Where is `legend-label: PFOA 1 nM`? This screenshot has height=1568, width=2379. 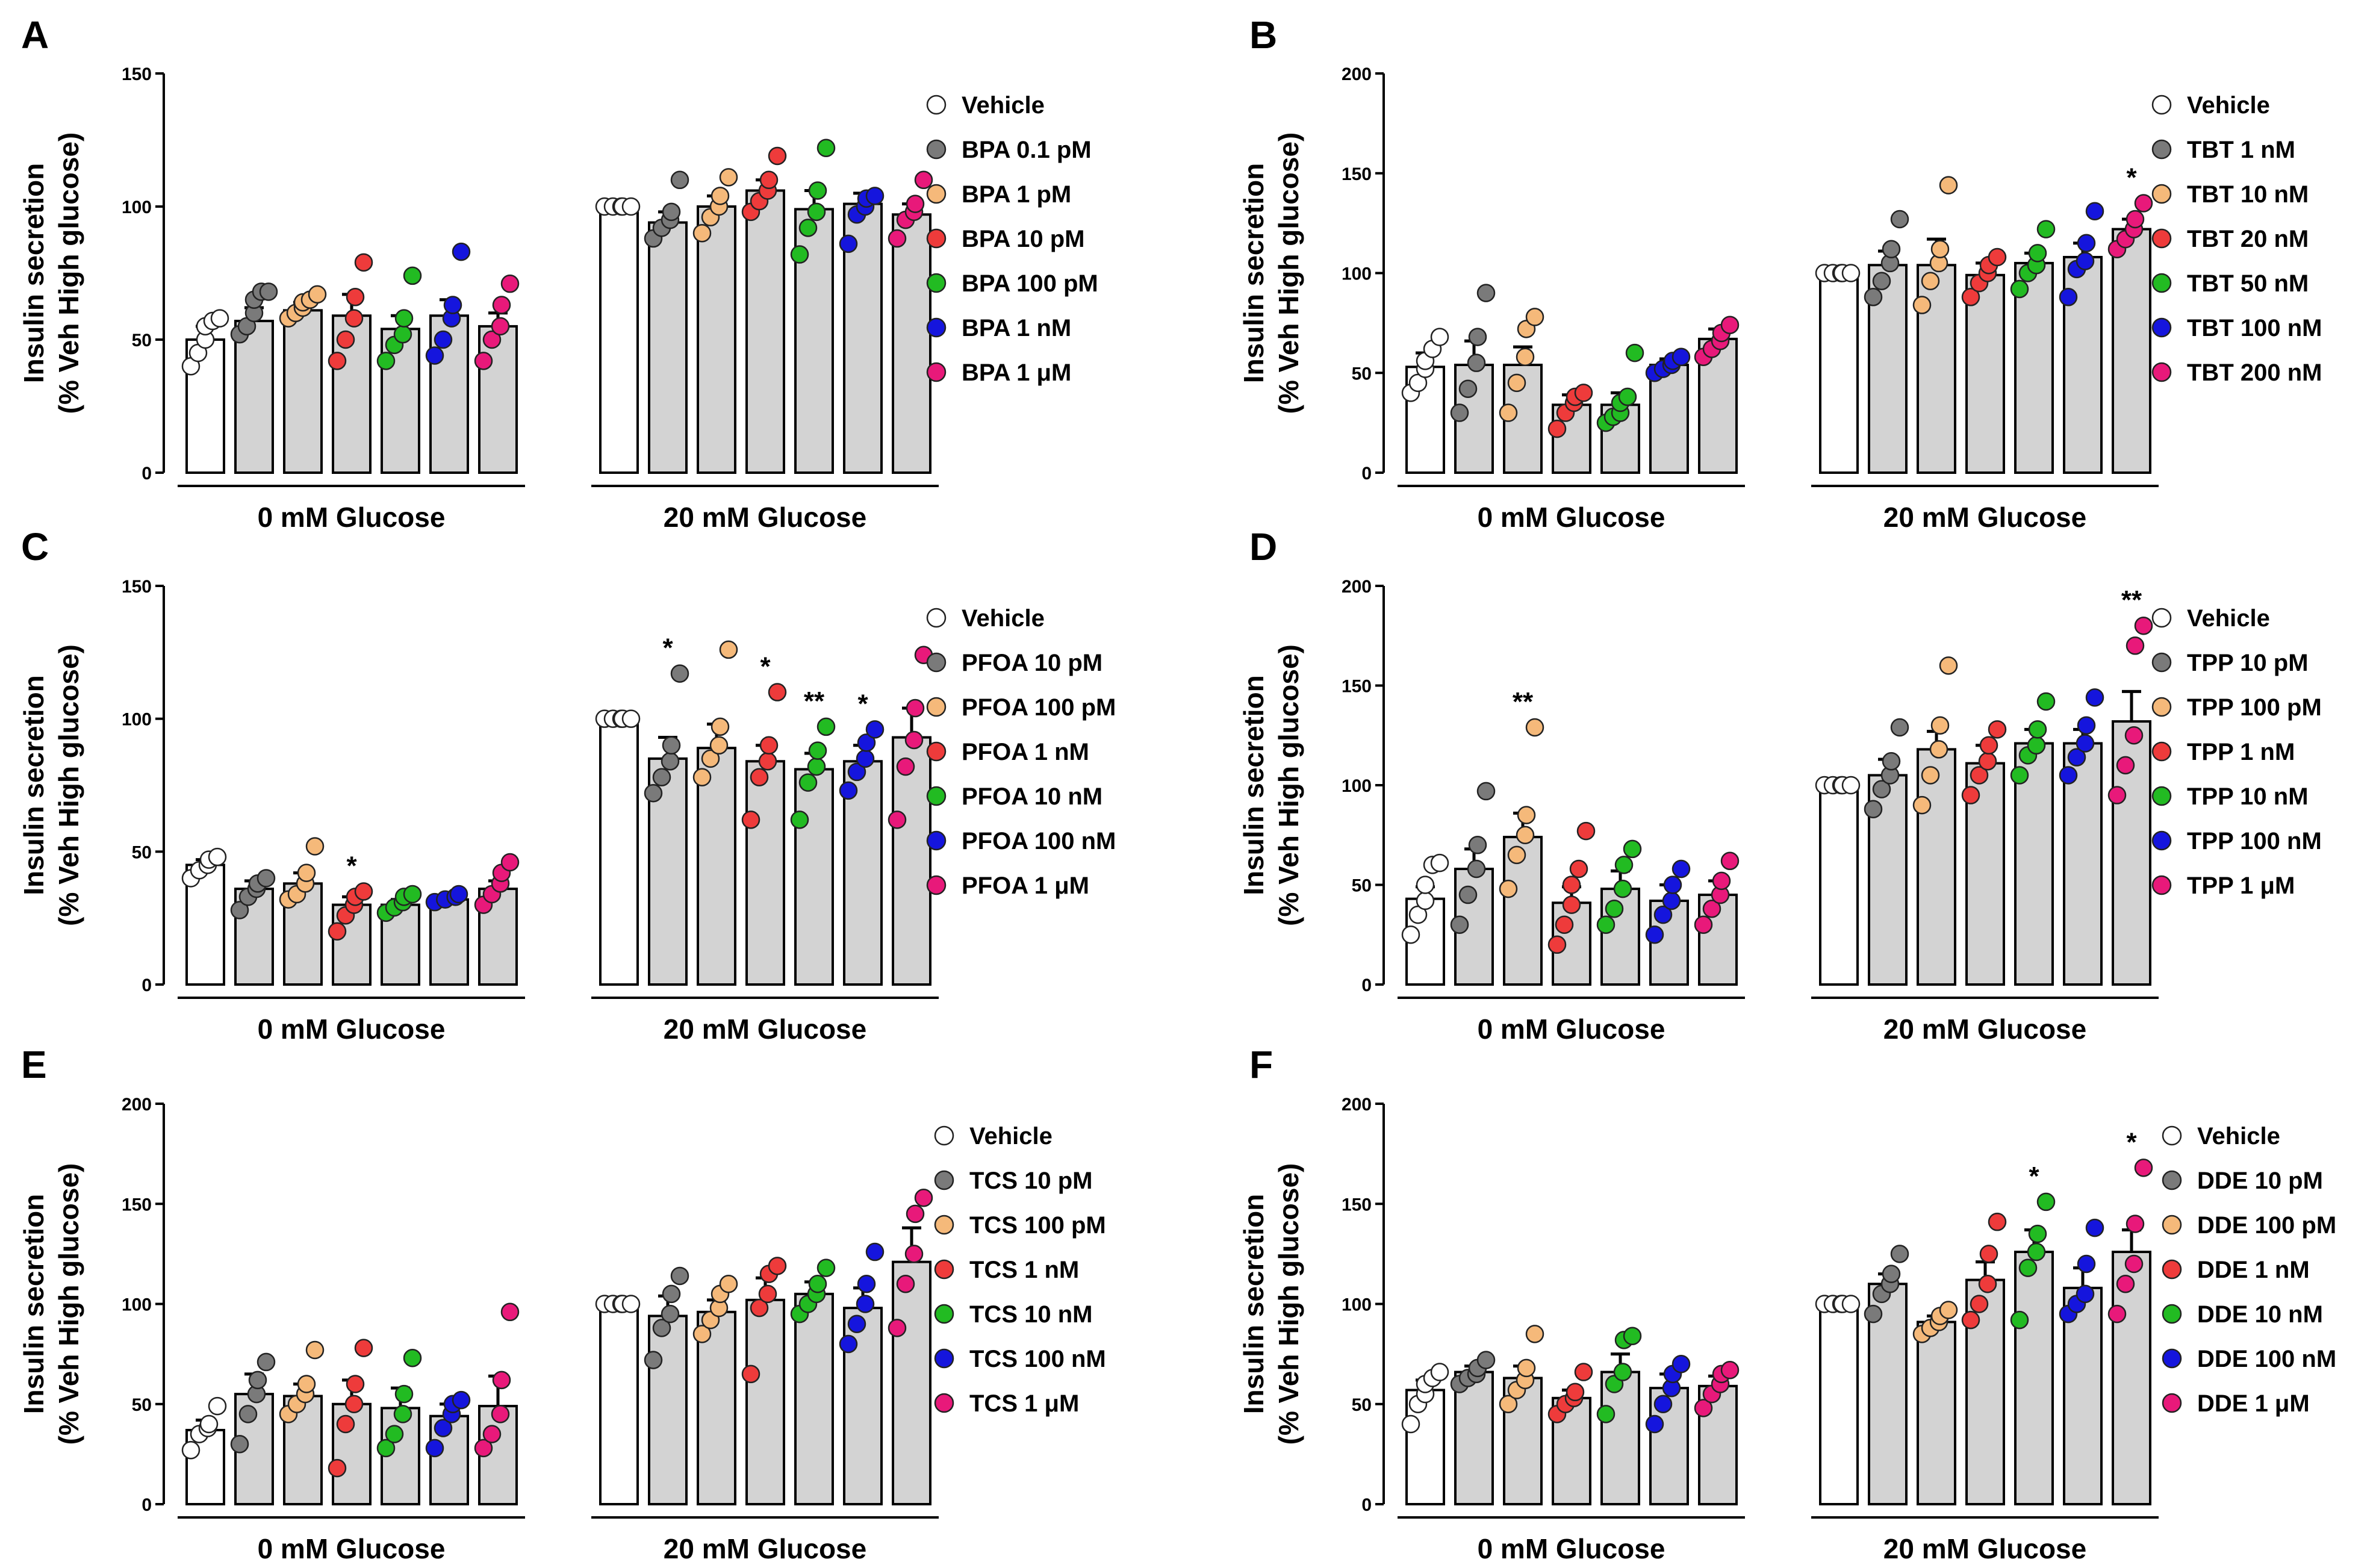 legend-label: PFOA 1 nM is located at coordinates (1025, 752).